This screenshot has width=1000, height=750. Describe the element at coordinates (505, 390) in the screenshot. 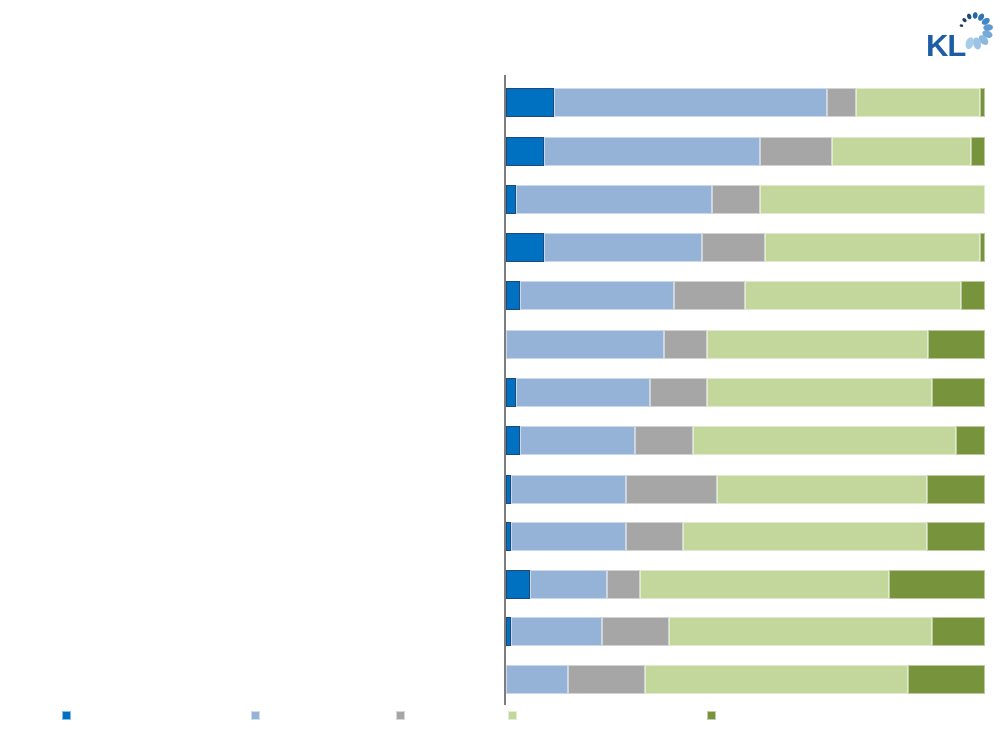

I see `y-axis-line` at that location.